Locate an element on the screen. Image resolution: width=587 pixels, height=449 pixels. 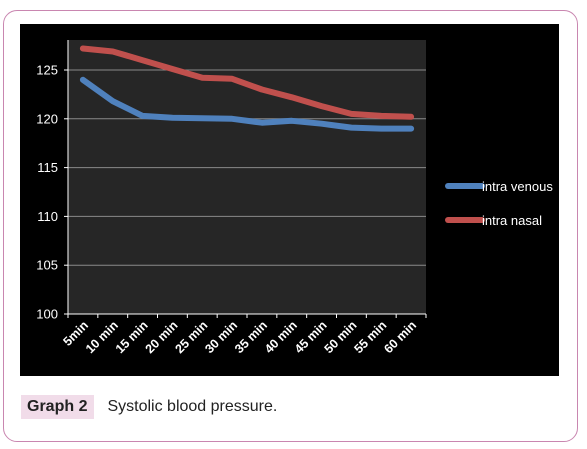
y-tick-label: 105 is located at coordinates (47, 265).